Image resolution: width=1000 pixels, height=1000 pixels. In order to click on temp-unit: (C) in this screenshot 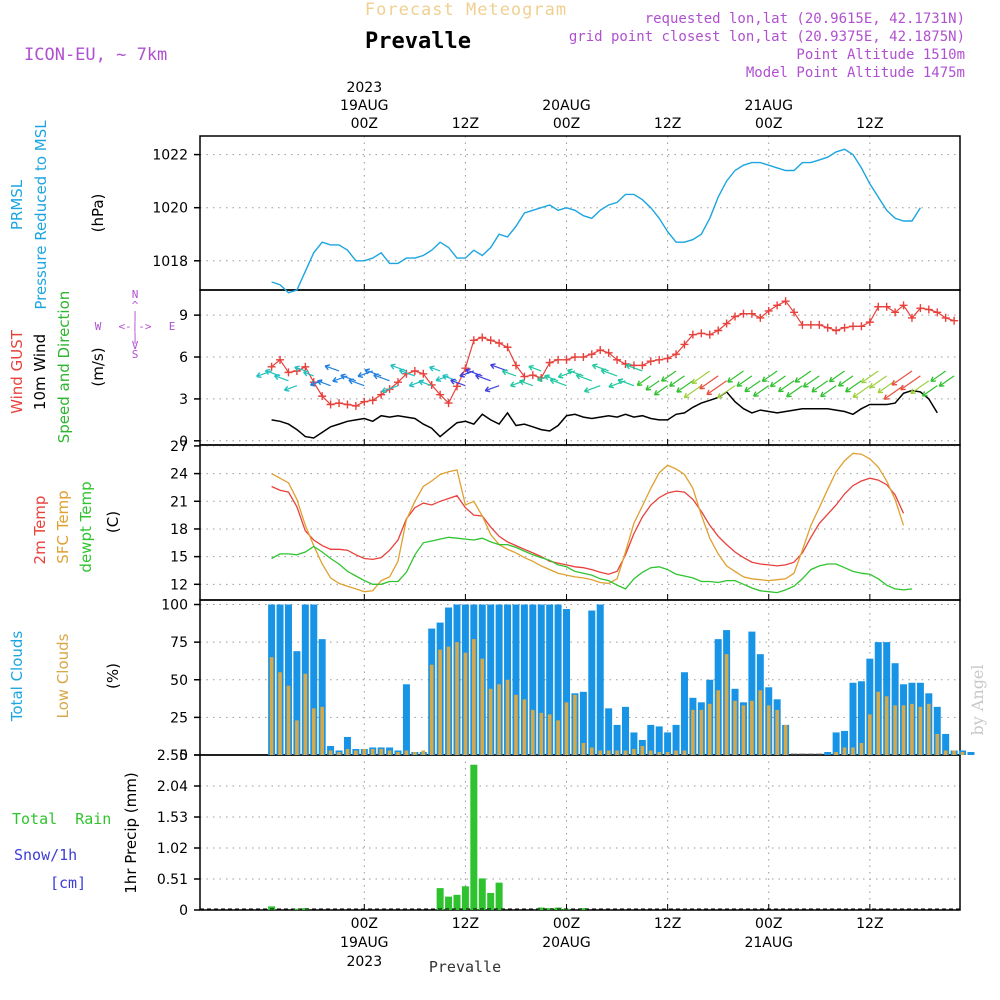, I will do `click(113, 522)`.